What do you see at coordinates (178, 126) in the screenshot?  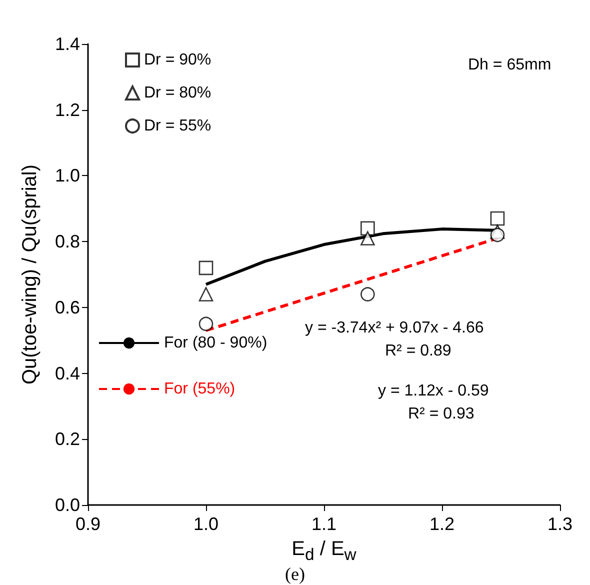 I see `legend-label: Dr = 55%` at bounding box center [178, 126].